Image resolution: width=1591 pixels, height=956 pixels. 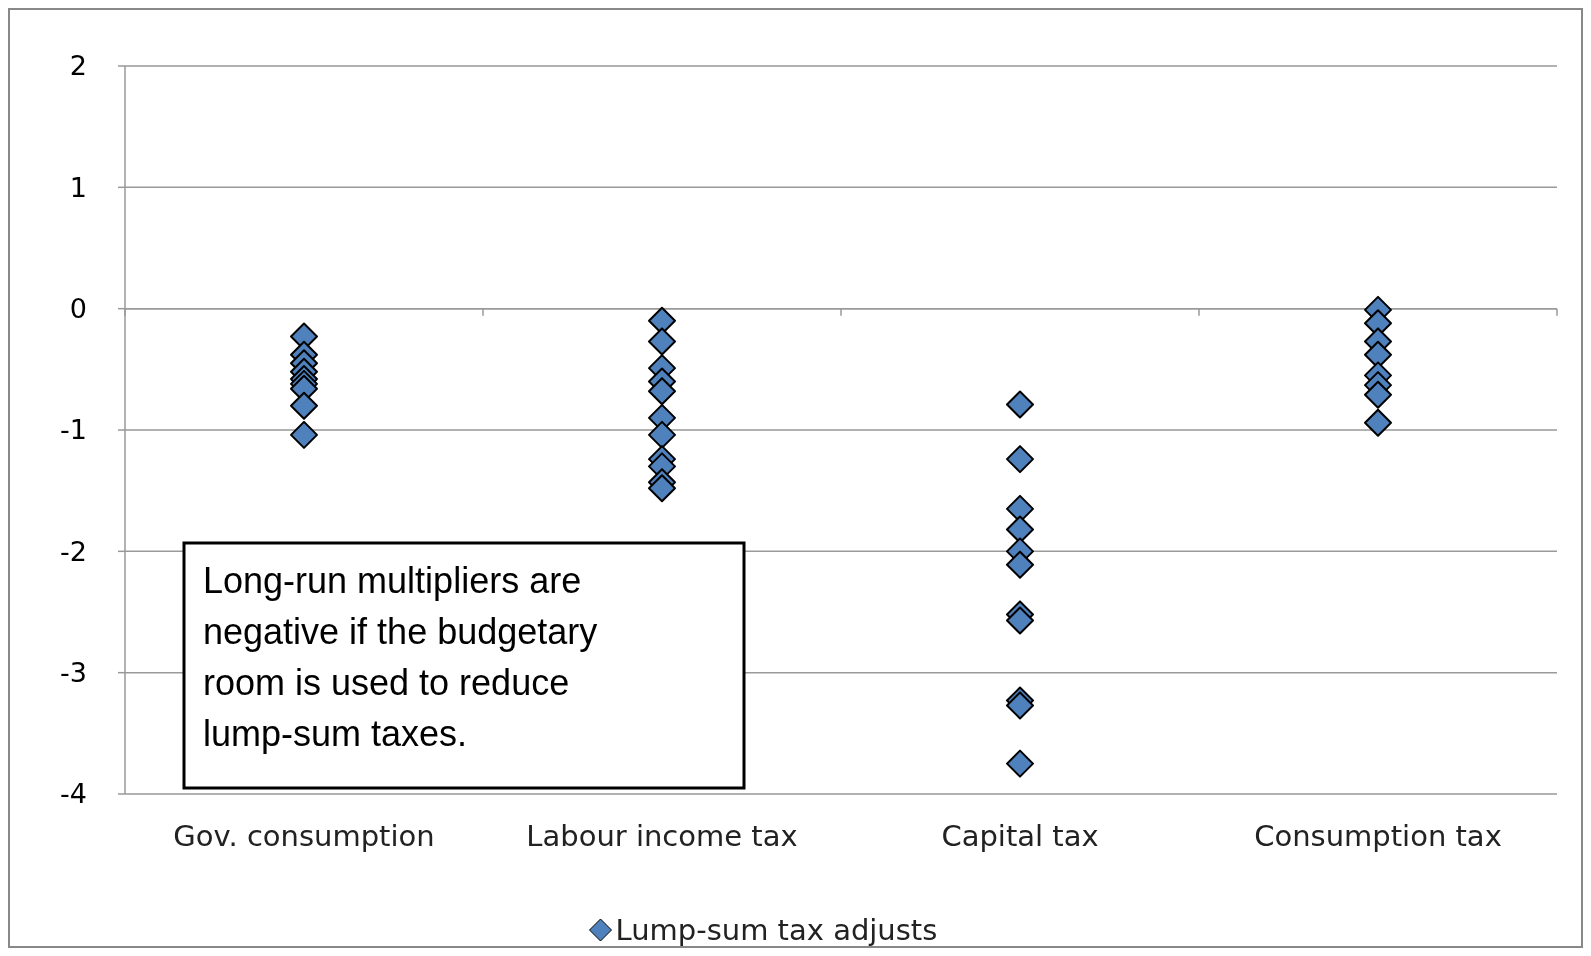 What do you see at coordinates (304, 836) in the screenshot?
I see `x-tick-label: Gov. consumption` at bounding box center [304, 836].